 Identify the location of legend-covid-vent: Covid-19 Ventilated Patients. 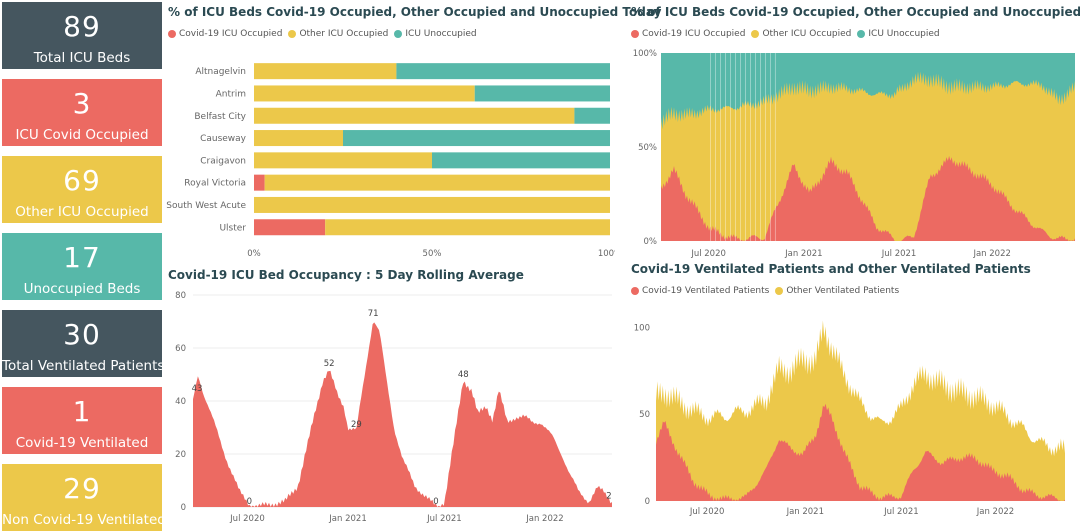
(700, 291).